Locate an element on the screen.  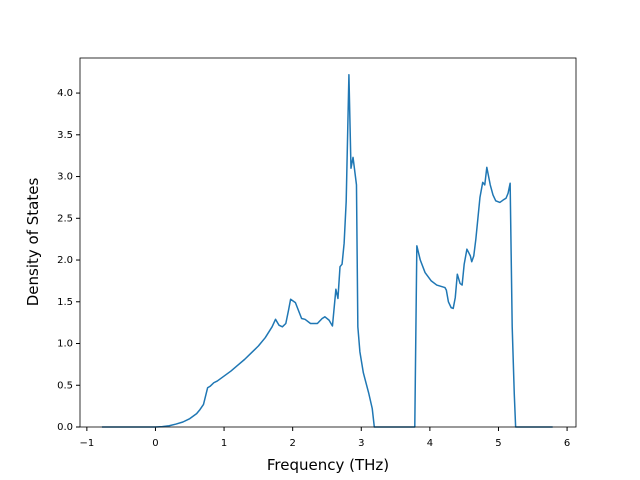
y-tick-label: 4.0 is located at coordinates (65, 93).